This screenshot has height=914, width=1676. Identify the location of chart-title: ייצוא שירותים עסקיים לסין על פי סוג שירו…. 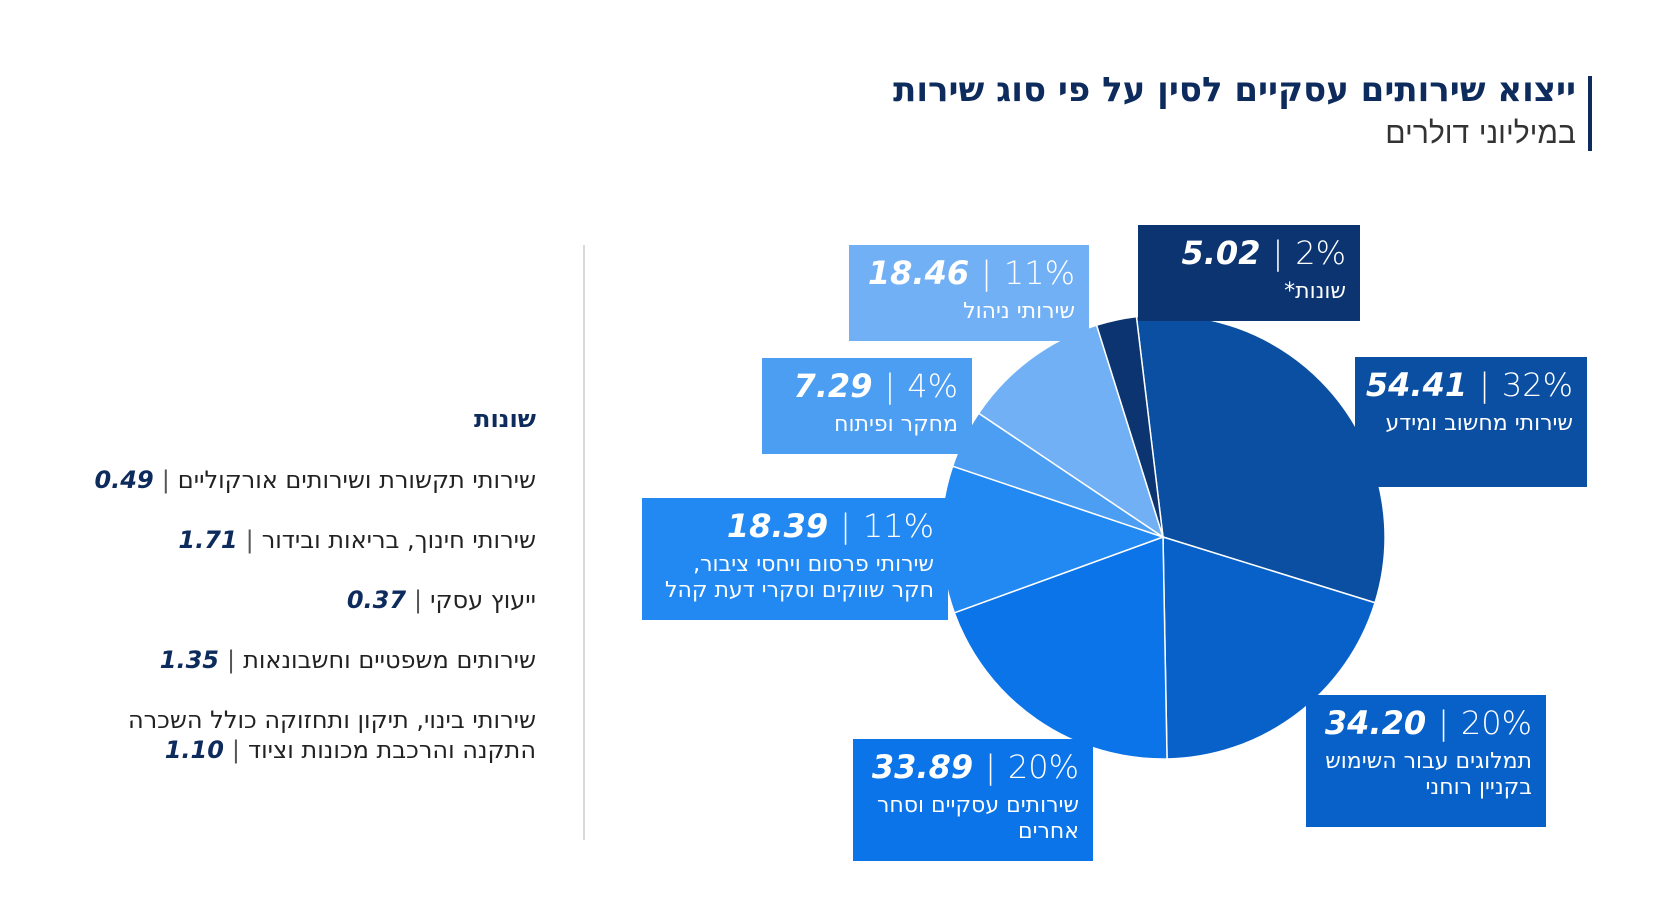
(1234, 90).